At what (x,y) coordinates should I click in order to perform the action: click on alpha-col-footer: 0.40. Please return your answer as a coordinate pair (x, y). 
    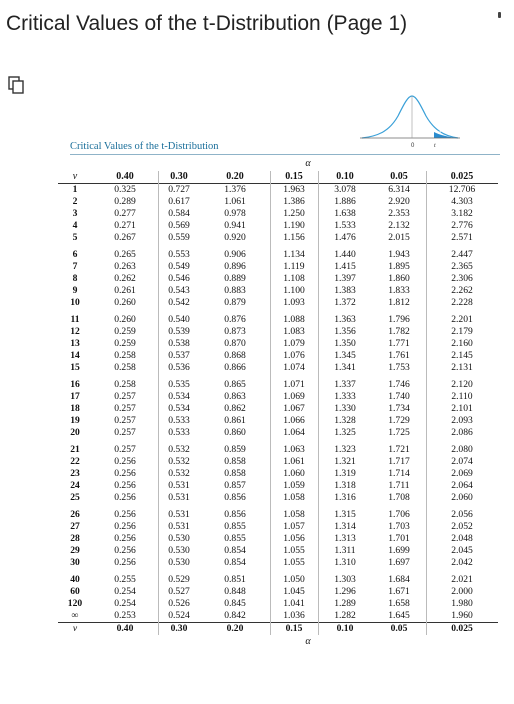
    Looking at the image, I should click on (125, 628).